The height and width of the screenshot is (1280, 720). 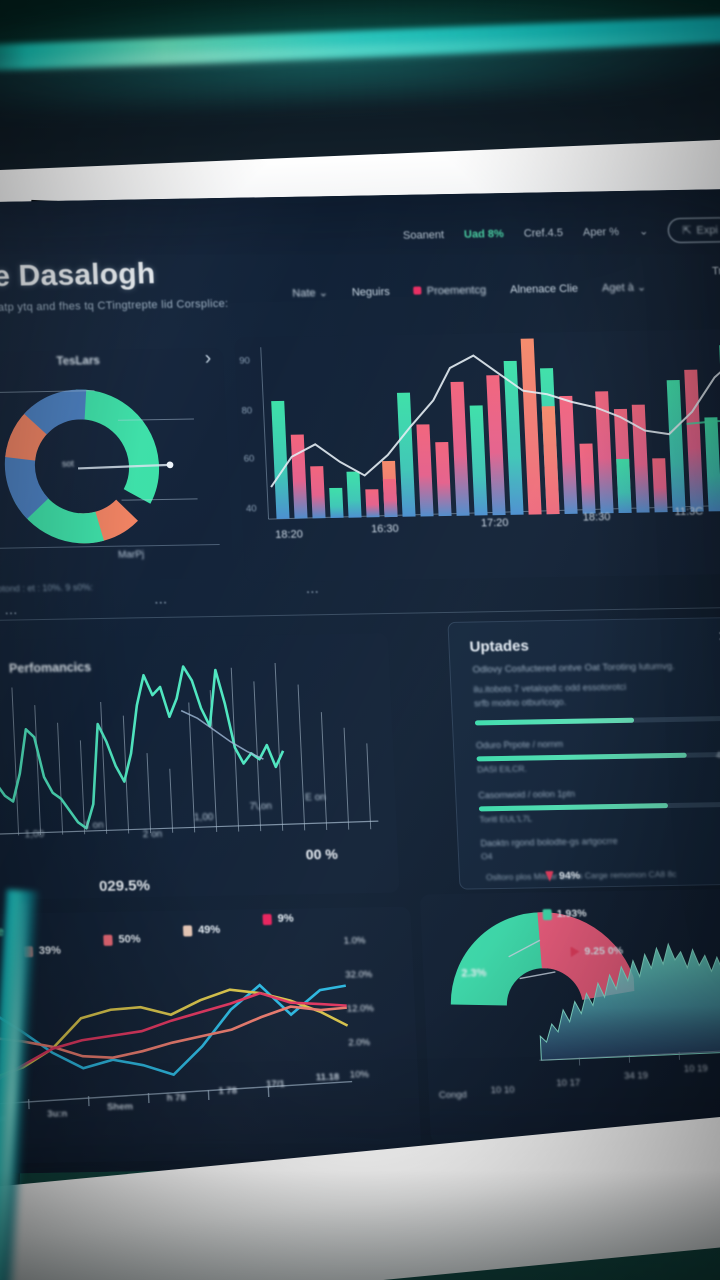 What do you see at coordinates (322, 854) in the screenshot?
I see `performance-secondary-value: 00 %` at bounding box center [322, 854].